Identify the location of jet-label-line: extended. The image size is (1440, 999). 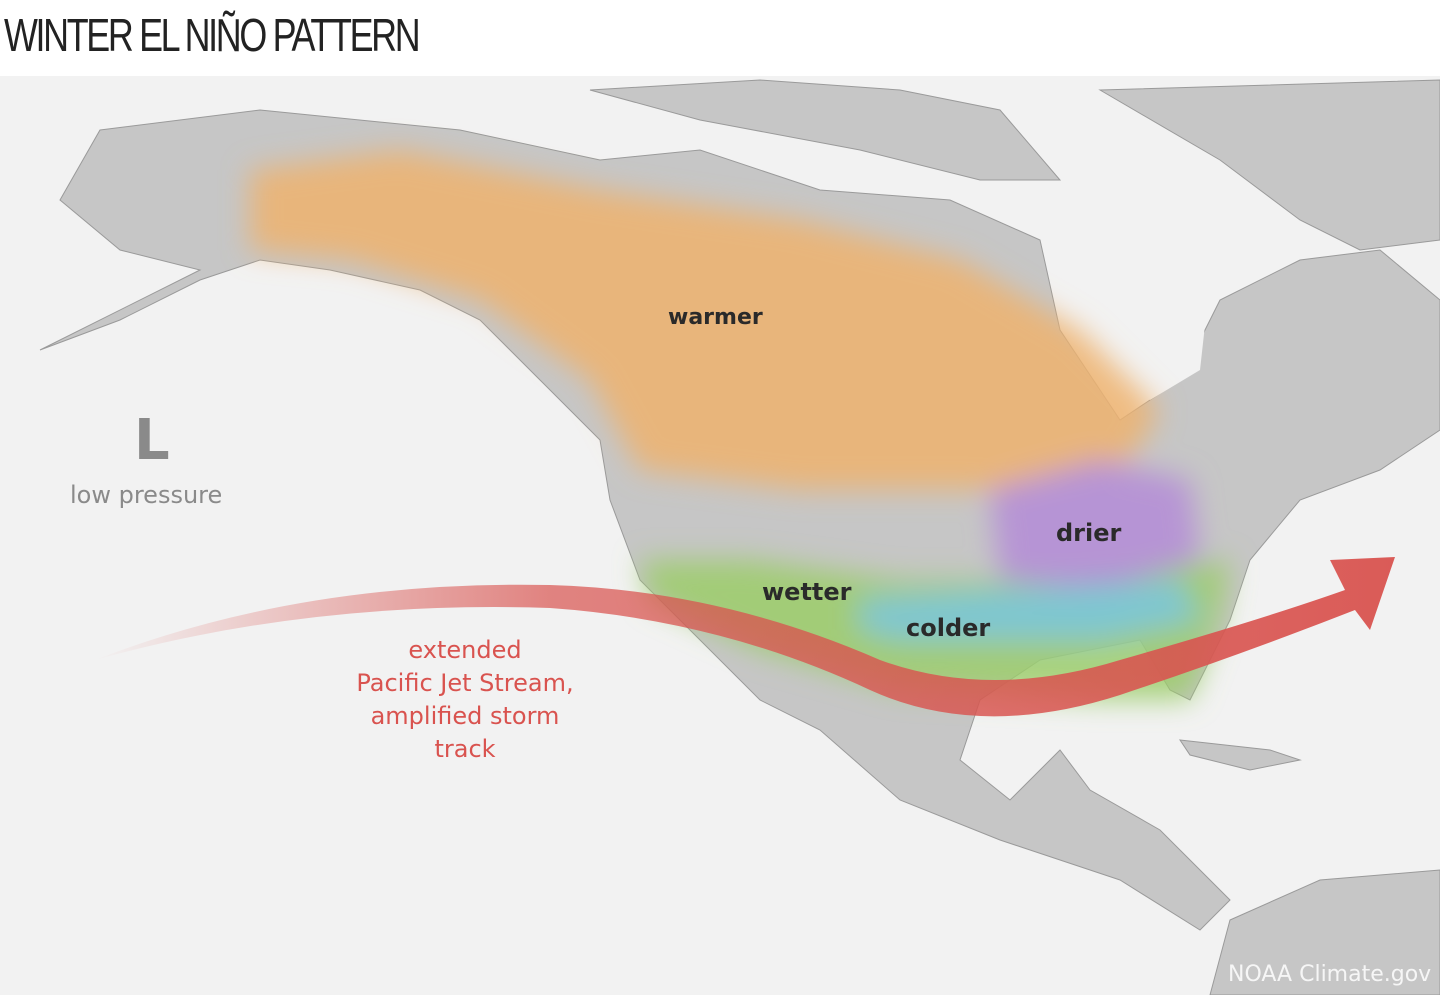
(465, 650).